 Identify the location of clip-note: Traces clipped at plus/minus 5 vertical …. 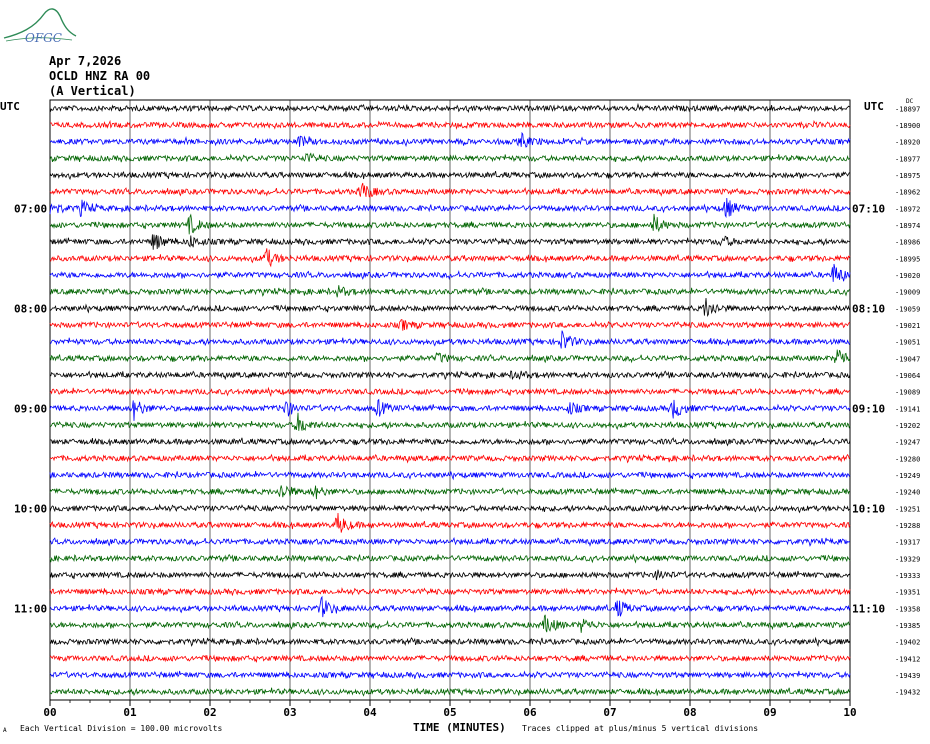
(640, 728).